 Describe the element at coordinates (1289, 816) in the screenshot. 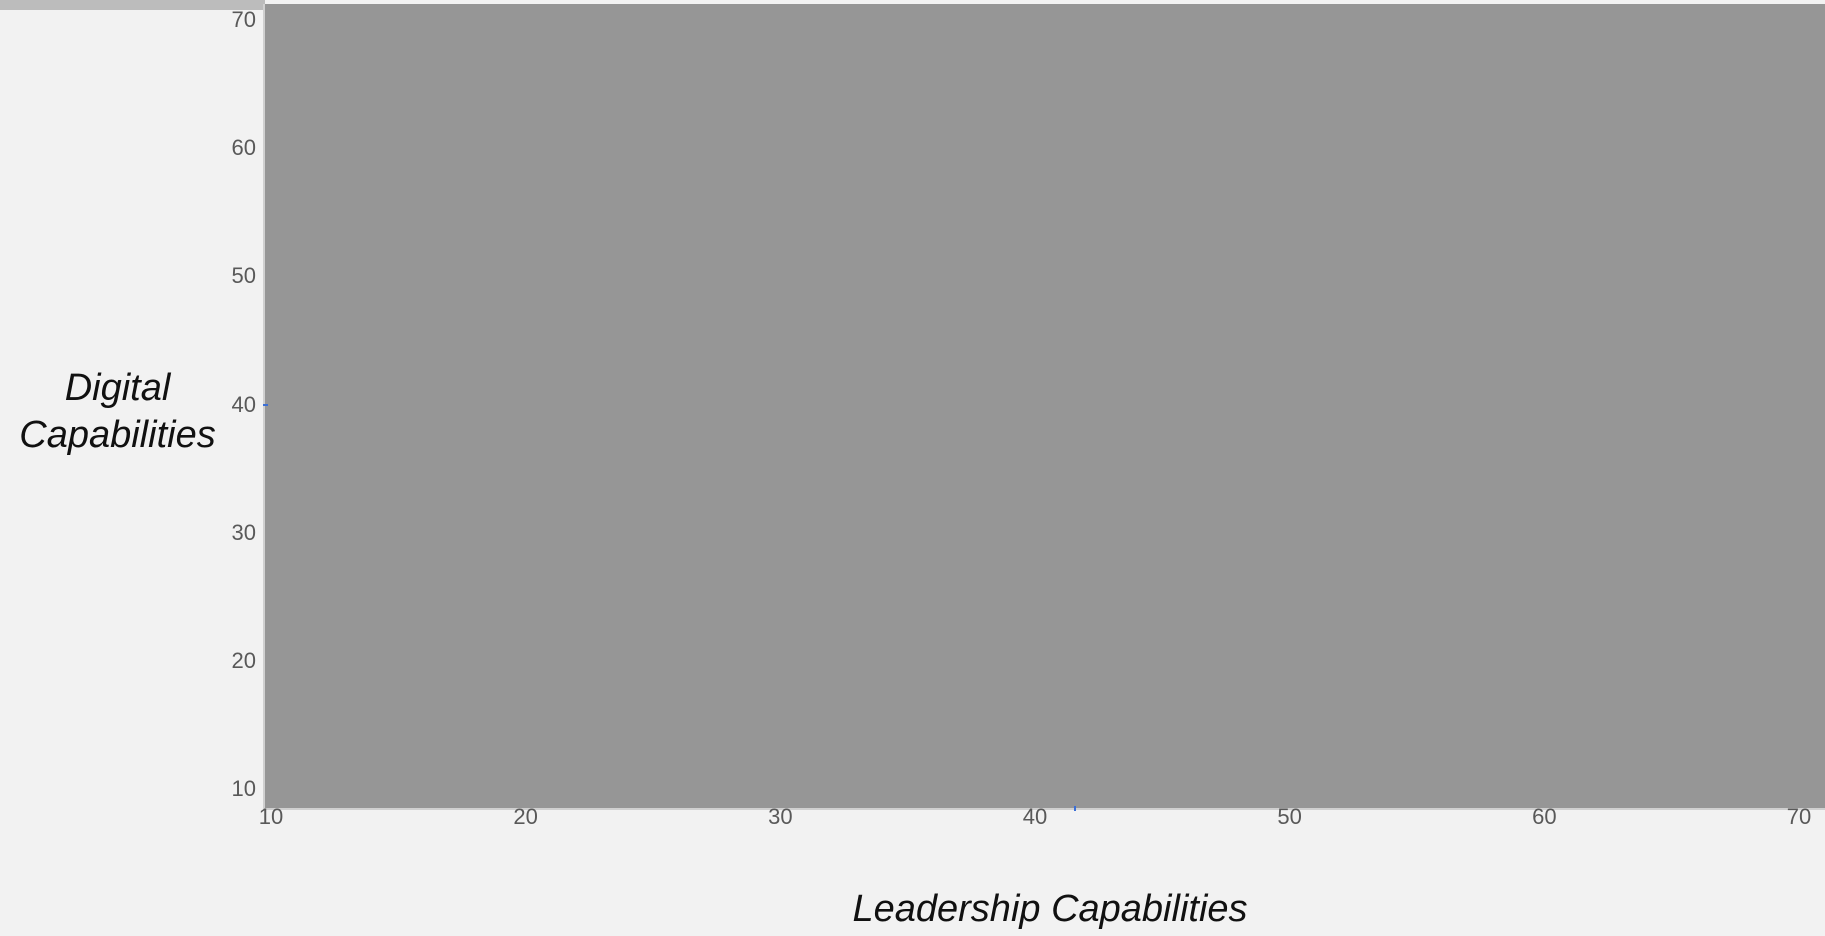

I see `x-tick-label: 50` at that location.